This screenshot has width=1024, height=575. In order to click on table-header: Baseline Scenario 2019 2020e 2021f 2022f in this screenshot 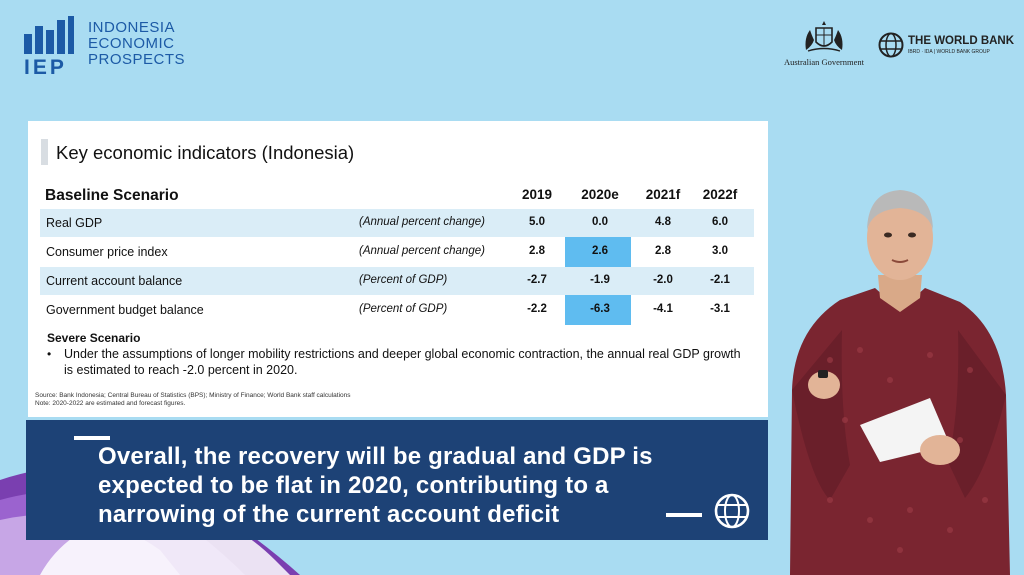, I will do `click(397, 195)`.